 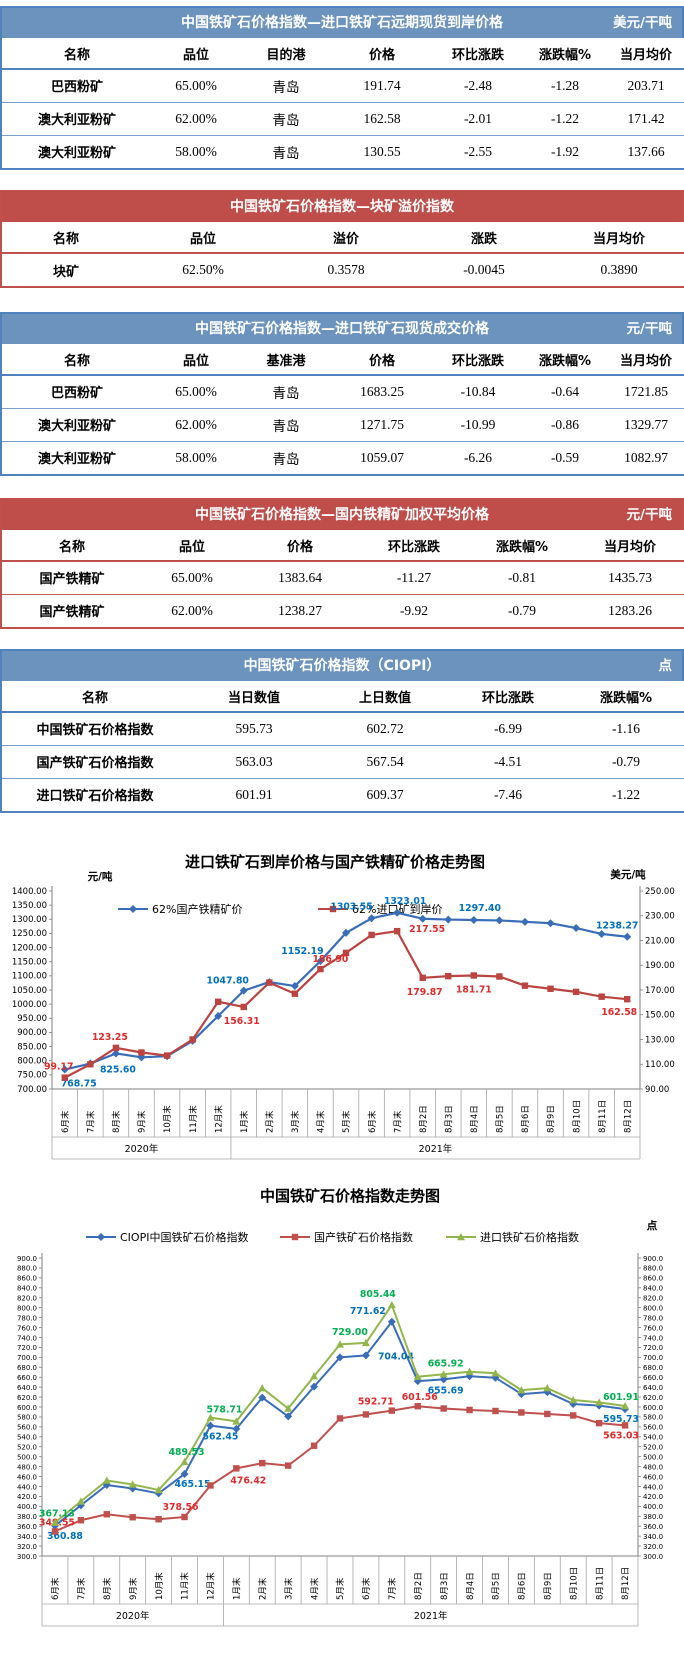 I want to click on x-axis-category-label: 8月10日, so click(x=574, y=1583).